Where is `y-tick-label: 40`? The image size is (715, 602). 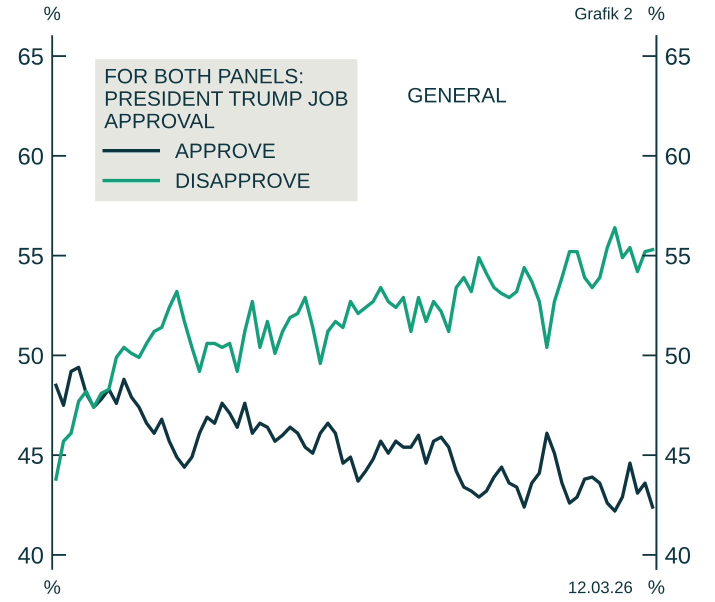 y-tick-label: 40 is located at coordinates (30, 555).